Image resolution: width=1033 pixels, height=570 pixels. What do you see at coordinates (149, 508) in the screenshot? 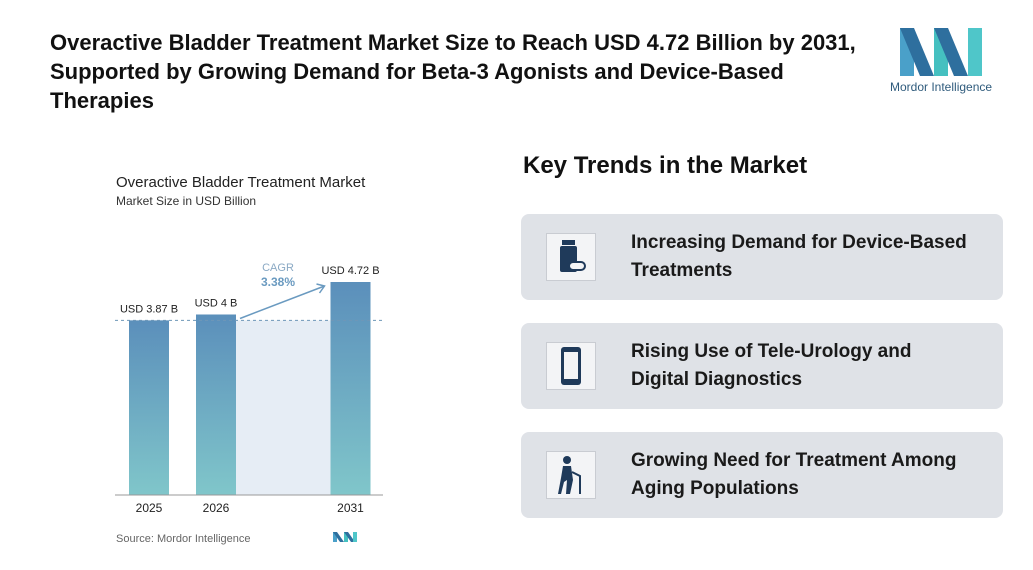
I see `x-tick-label: 2025` at bounding box center [149, 508].